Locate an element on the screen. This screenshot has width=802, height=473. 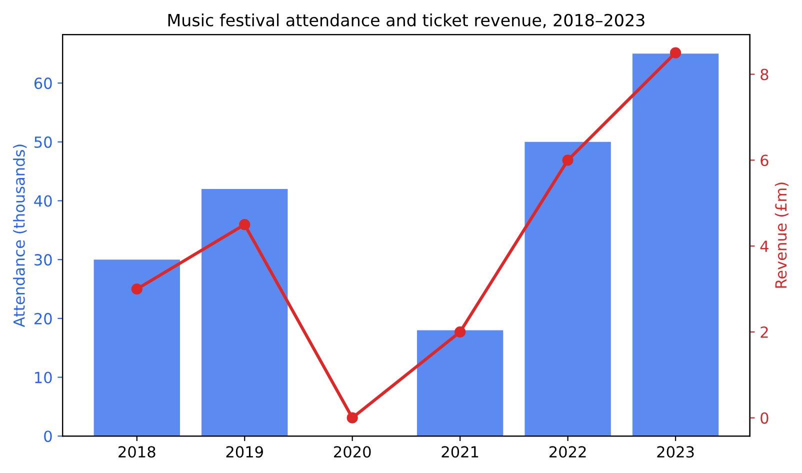
y-tick-label: 50 is located at coordinates (43, 142).